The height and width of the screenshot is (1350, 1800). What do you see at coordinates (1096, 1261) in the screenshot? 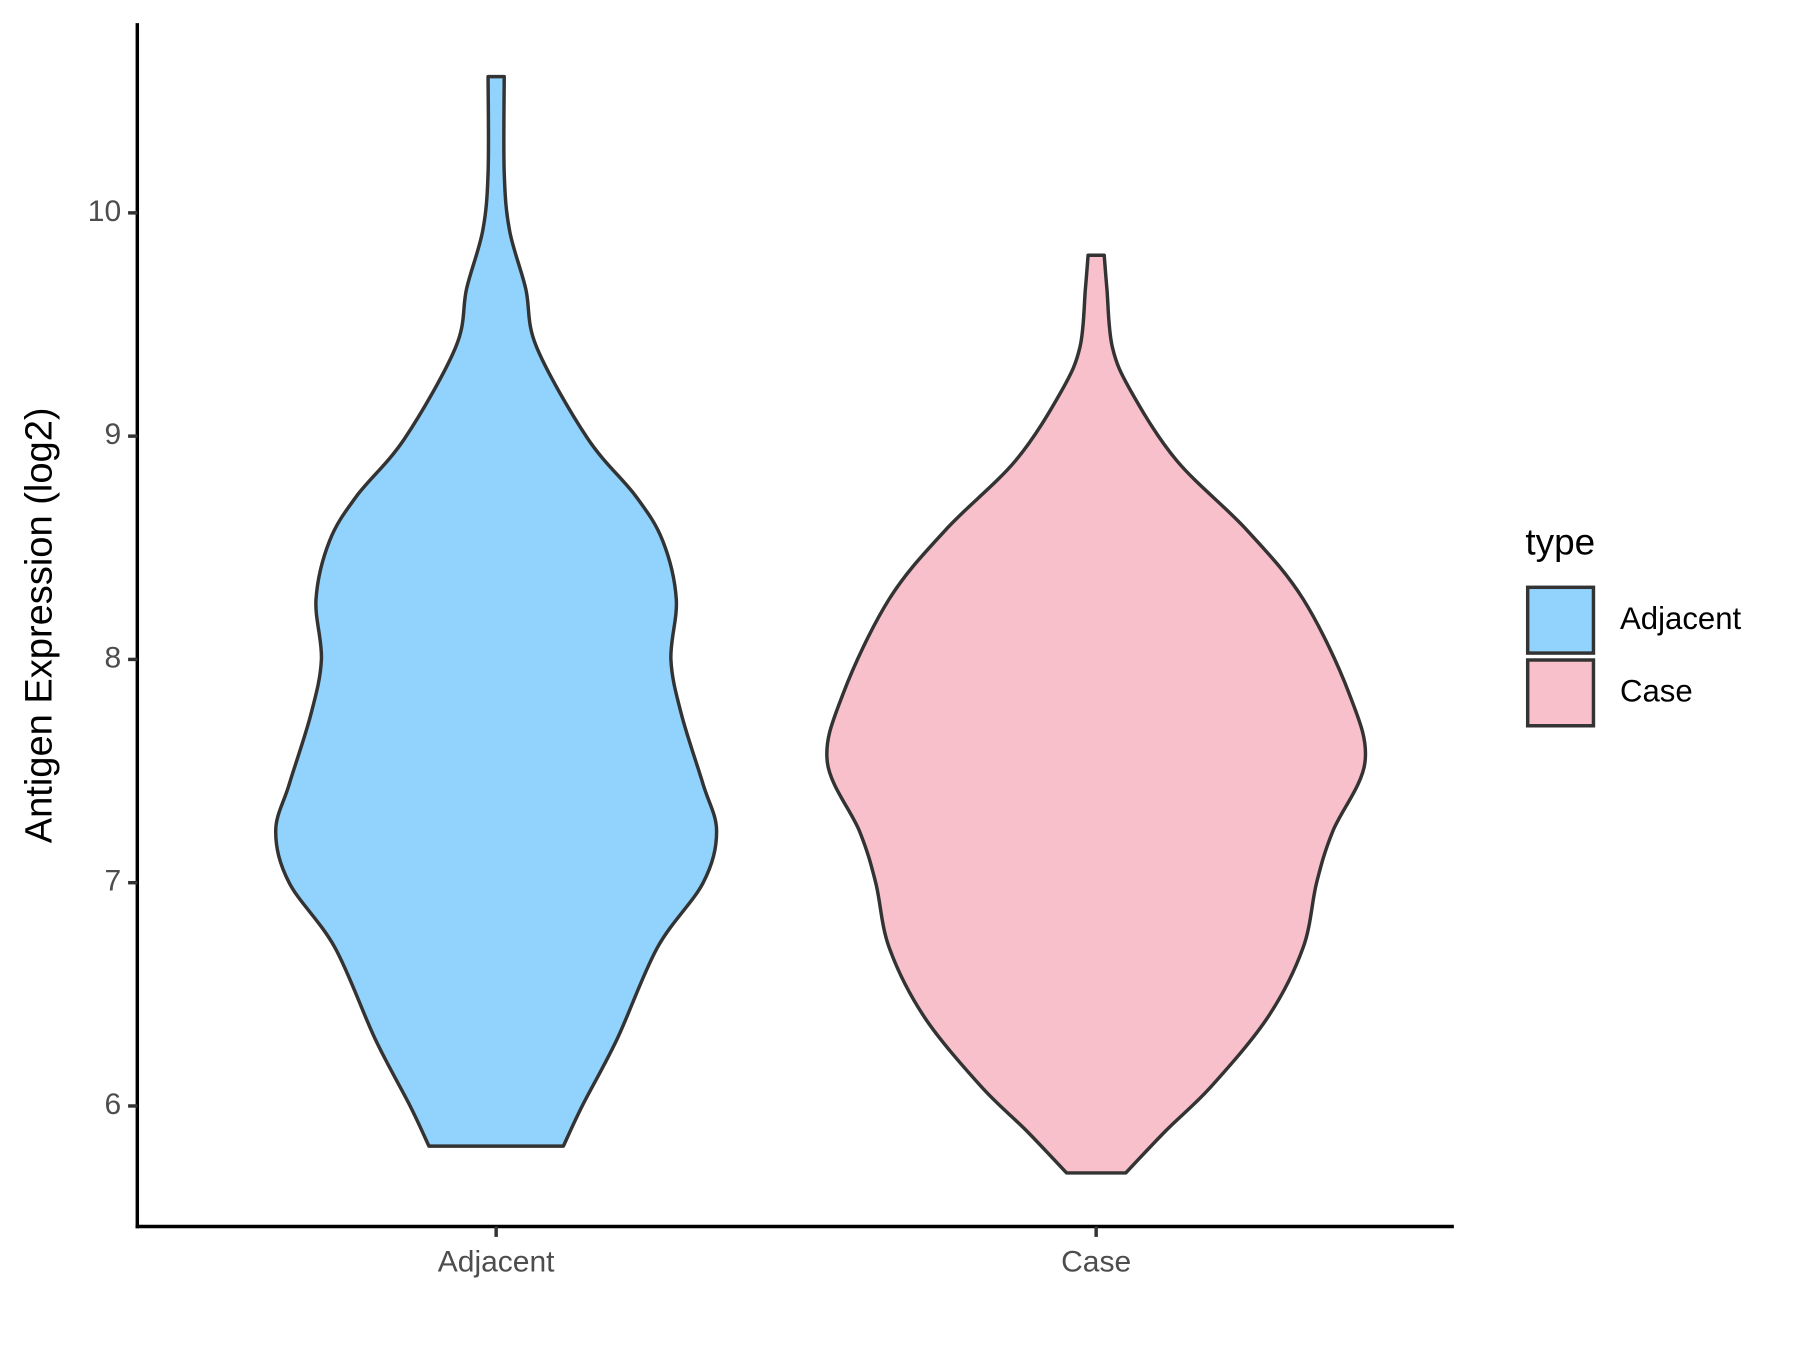
I see `x-tick-label: Case` at bounding box center [1096, 1261].